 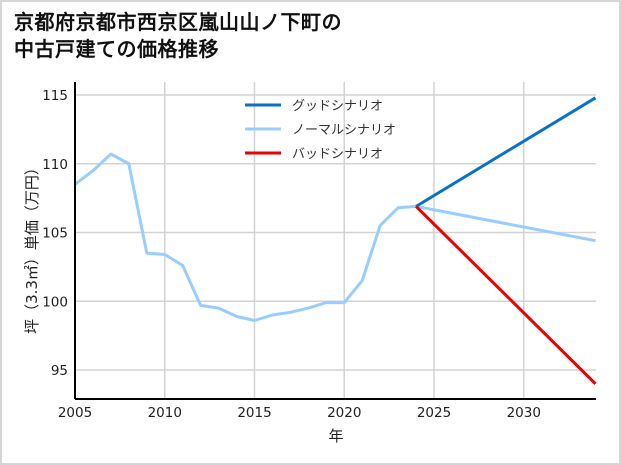 I want to click on y-tick-label: 115, so click(x=55, y=96).